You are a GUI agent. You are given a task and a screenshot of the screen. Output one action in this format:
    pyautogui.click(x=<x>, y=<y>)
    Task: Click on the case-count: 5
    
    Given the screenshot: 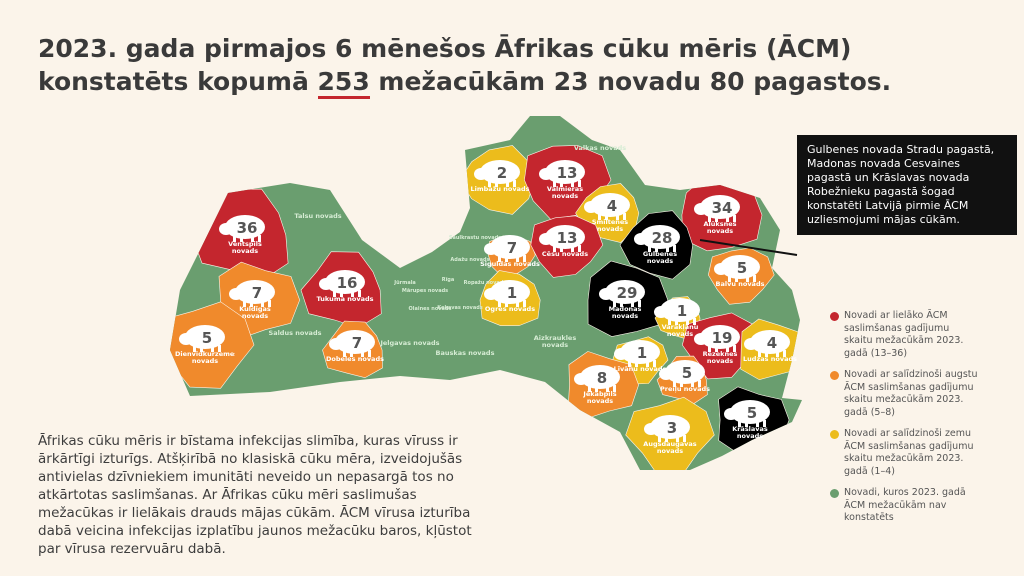 What is the action you would take?
    pyautogui.click(x=207, y=338)
    